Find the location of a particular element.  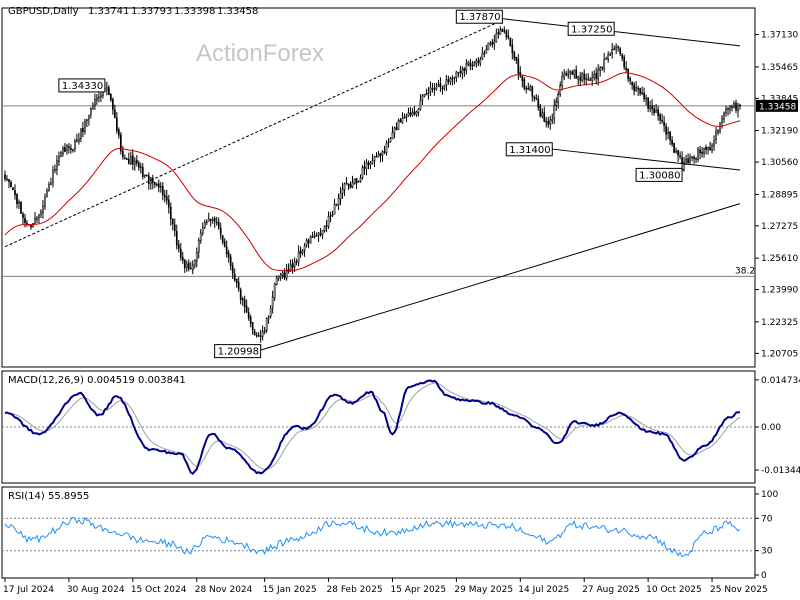

swing-label-text: 1.34330 is located at coordinates (82, 86).